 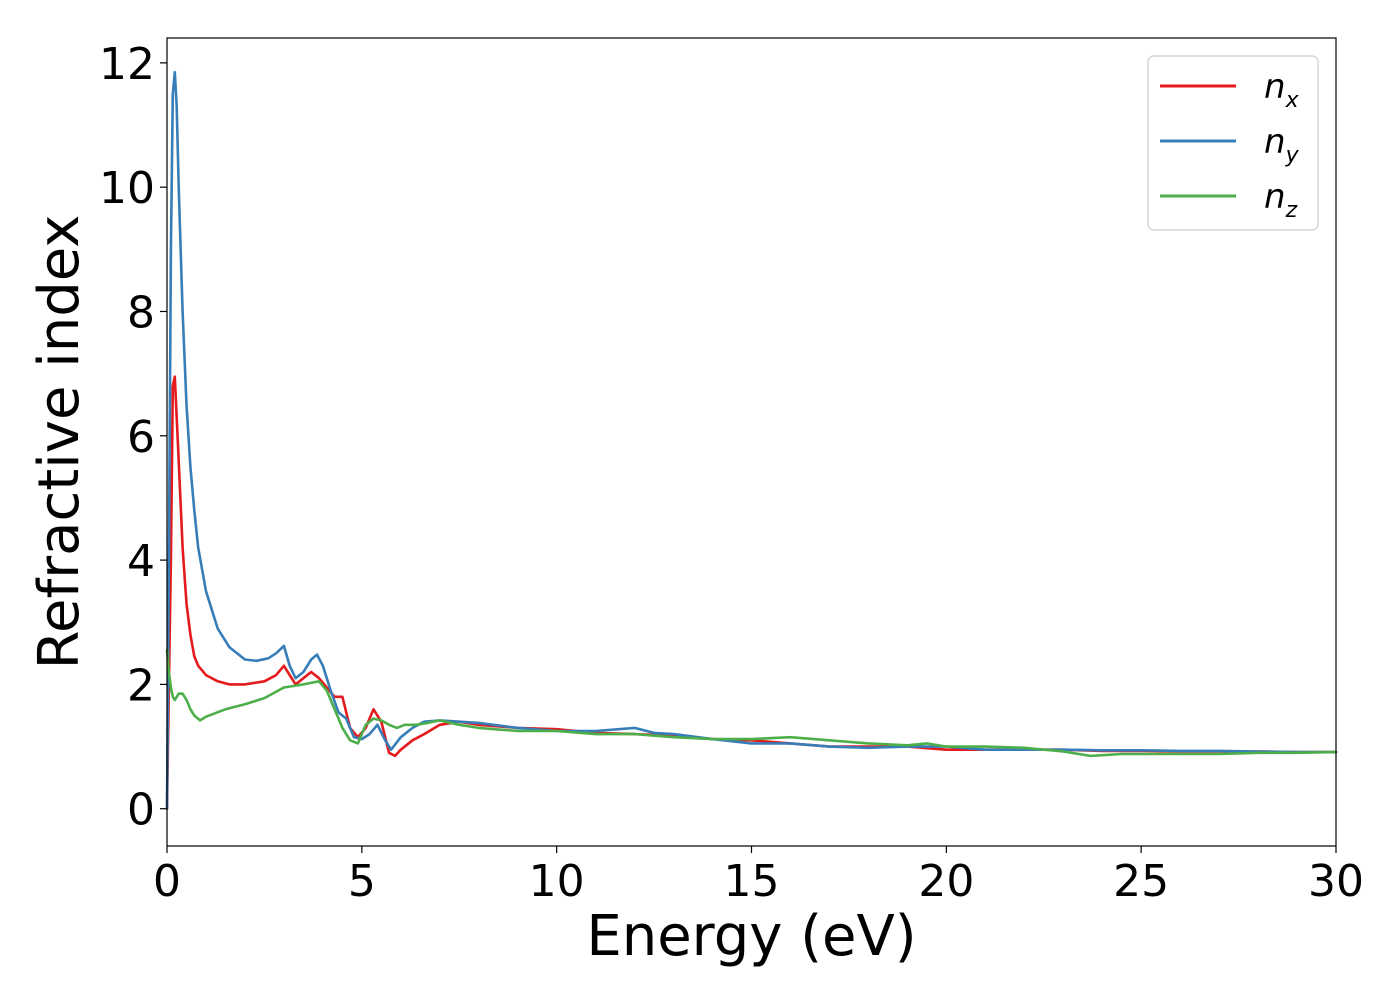 I want to click on x-axis: 0 5 10 15 20 25 30, so click(x=758, y=876).